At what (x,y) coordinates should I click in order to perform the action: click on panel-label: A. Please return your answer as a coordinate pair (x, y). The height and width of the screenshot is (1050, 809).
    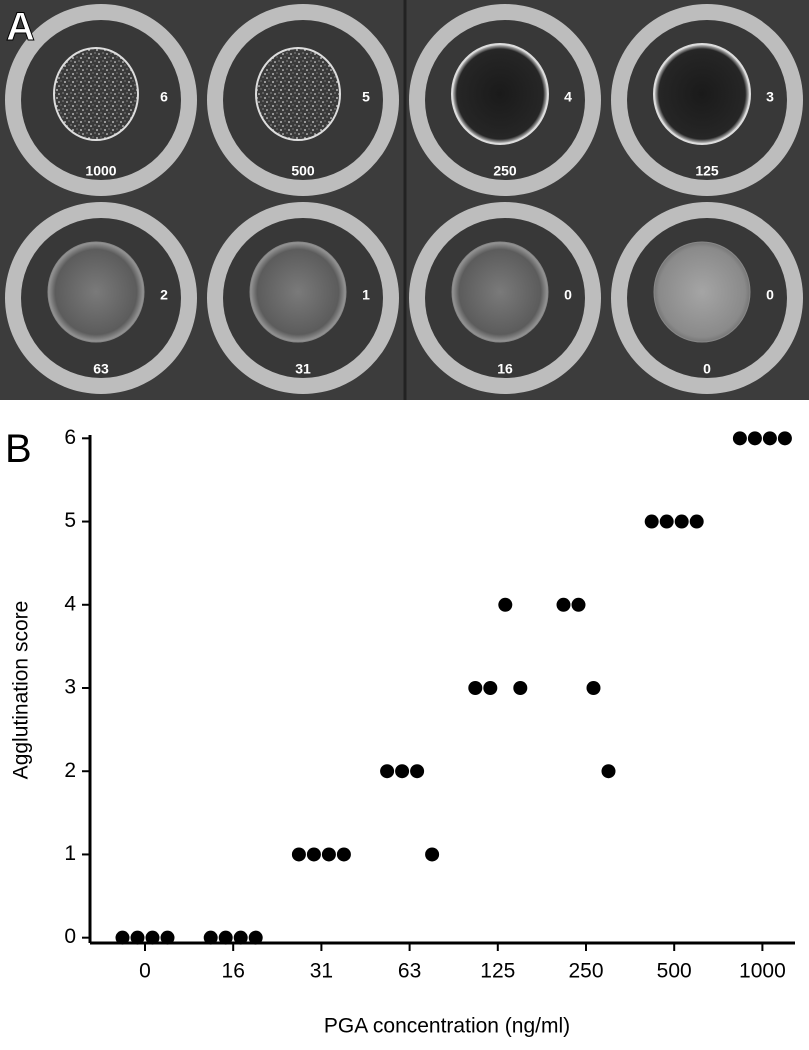
    Looking at the image, I should click on (20, 27).